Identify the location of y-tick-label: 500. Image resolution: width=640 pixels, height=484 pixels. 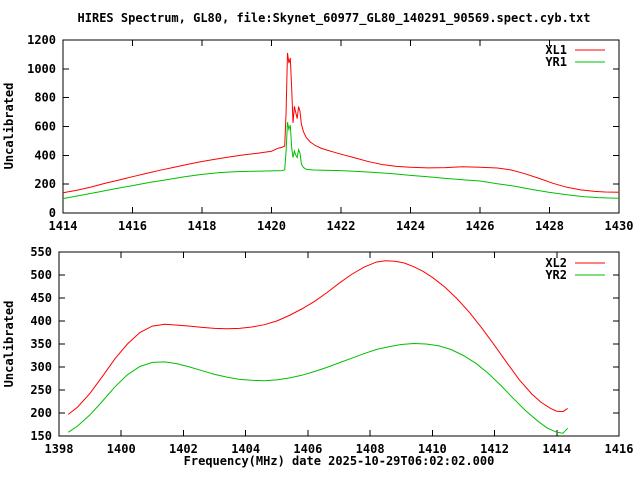
(41, 275).